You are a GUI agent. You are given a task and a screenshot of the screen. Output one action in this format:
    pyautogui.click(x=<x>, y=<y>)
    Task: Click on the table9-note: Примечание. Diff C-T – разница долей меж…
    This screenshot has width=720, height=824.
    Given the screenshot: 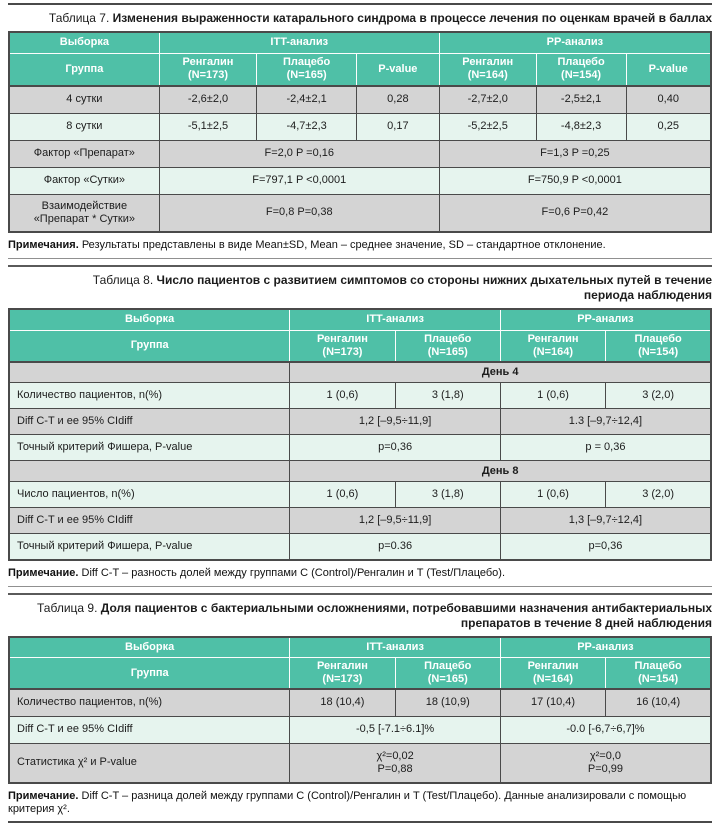 What is the action you would take?
    pyautogui.click(x=360, y=803)
    